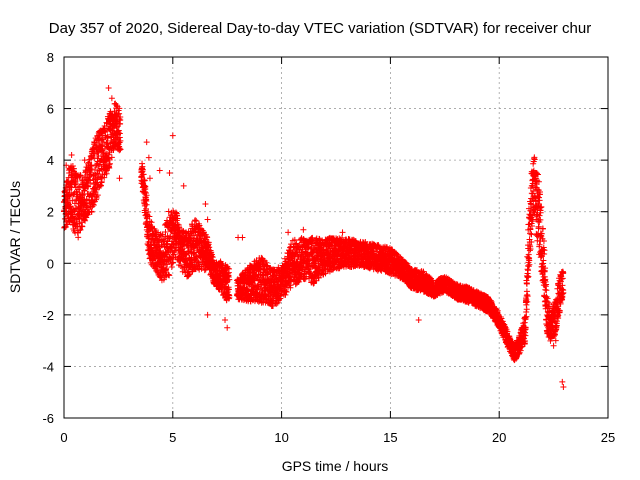 The width and height of the screenshot is (640, 480). Describe the element at coordinates (63, 437) in the screenshot. I see `x-tick-label: 0` at that location.